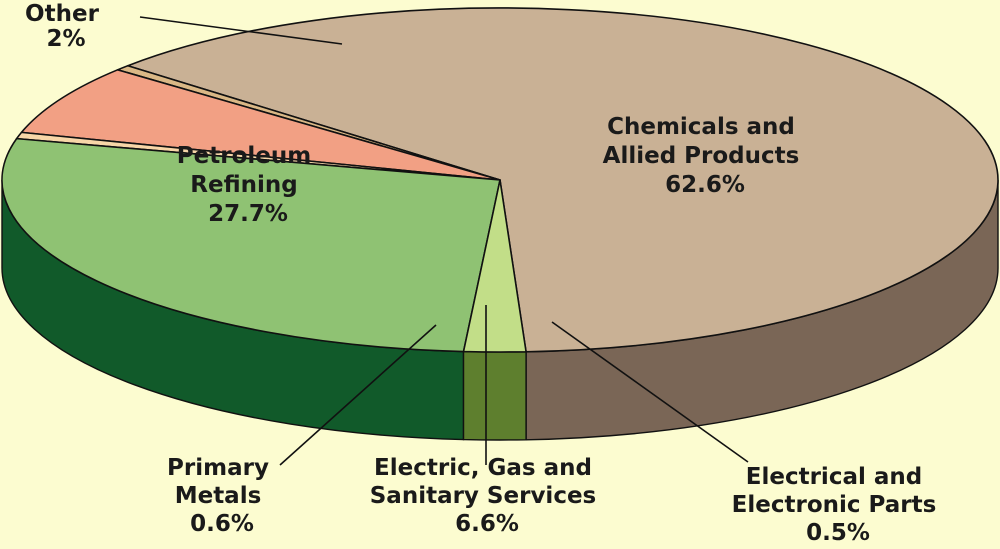 The height and width of the screenshot is (549, 1000). Describe the element at coordinates (244, 156) in the screenshot. I see `label-petroleum-line-1: Petroleum` at that location.